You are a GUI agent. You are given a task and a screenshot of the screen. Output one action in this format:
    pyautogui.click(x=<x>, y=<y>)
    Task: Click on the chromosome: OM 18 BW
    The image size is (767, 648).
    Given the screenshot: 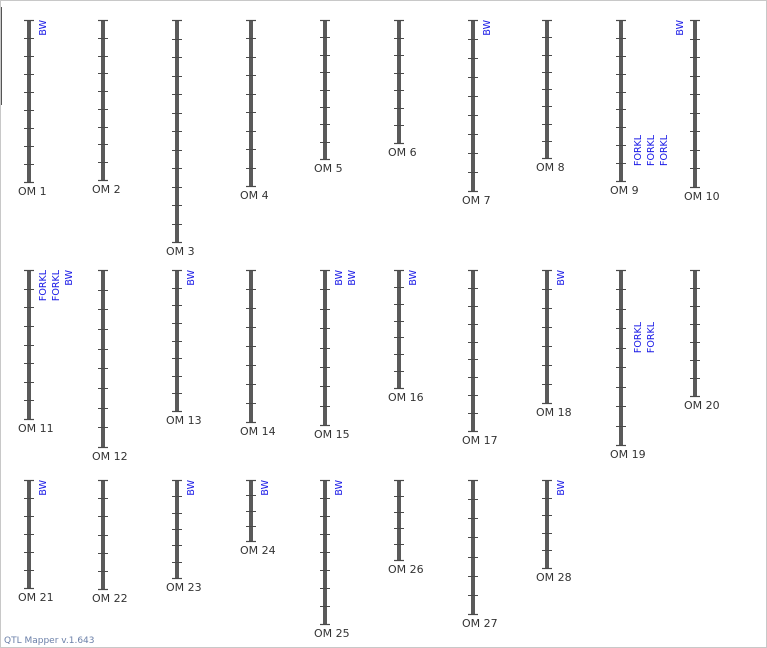 What is the action you would take?
    pyautogui.click(x=554, y=344)
    